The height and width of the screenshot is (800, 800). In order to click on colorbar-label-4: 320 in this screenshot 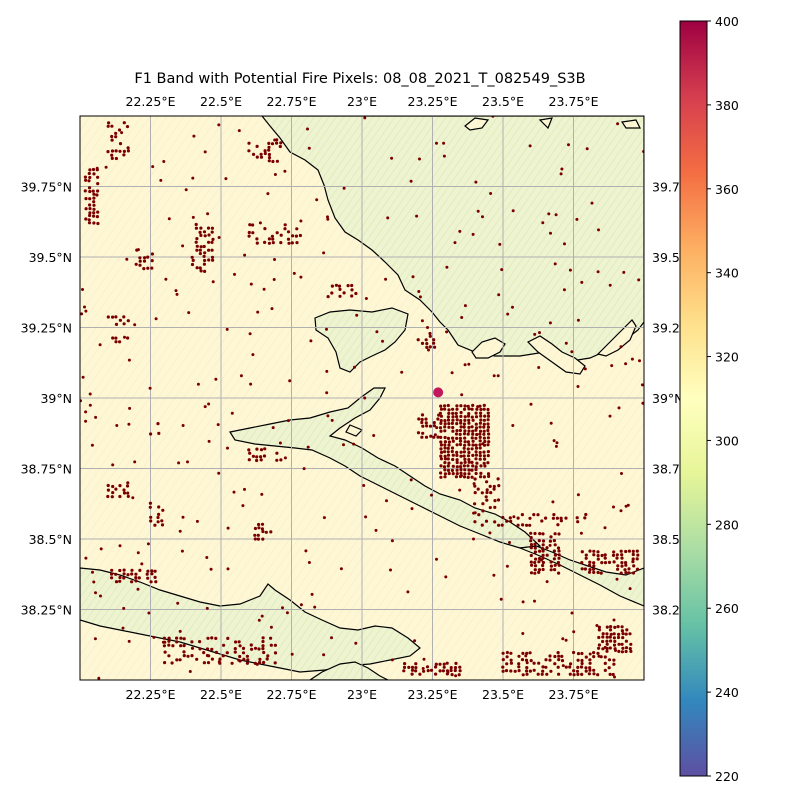, I will do `click(727, 357)`.